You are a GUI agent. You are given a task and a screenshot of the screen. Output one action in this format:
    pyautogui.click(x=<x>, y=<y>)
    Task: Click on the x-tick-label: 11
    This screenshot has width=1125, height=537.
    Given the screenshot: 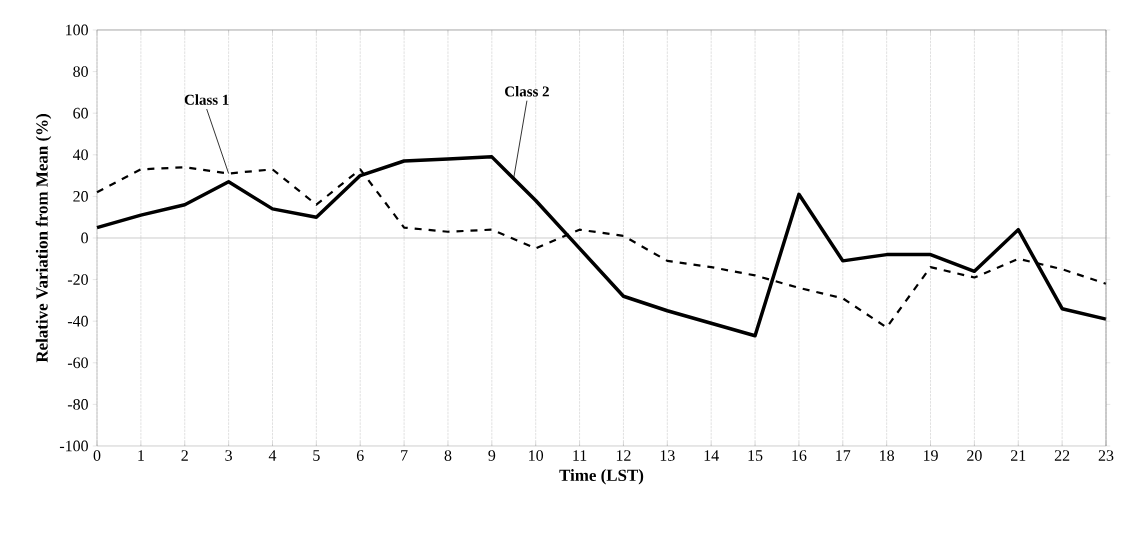 What is the action you would take?
    pyautogui.click(x=580, y=455)
    